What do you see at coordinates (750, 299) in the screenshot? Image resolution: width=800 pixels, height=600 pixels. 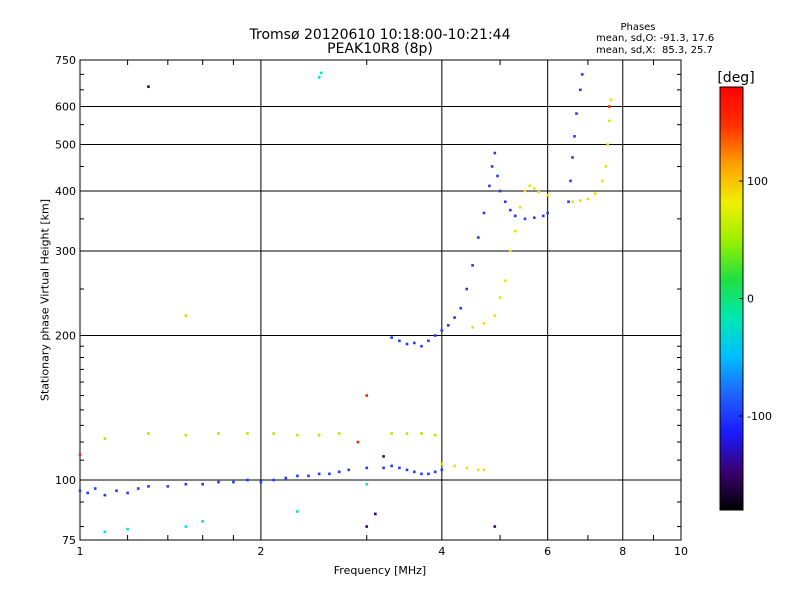 I see `colorbar-tick-label: 0` at bounding box center [750, 299].